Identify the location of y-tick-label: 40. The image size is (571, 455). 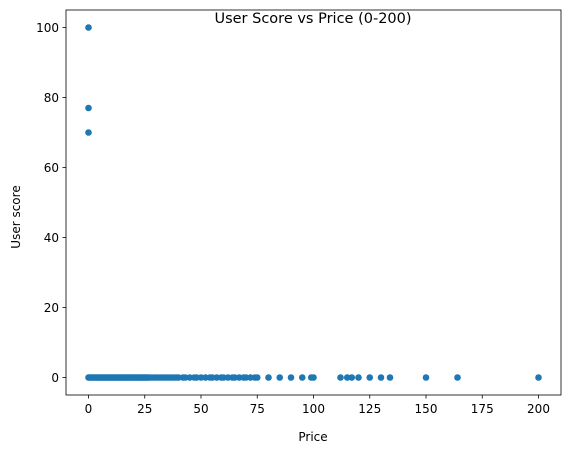
(51, 238).